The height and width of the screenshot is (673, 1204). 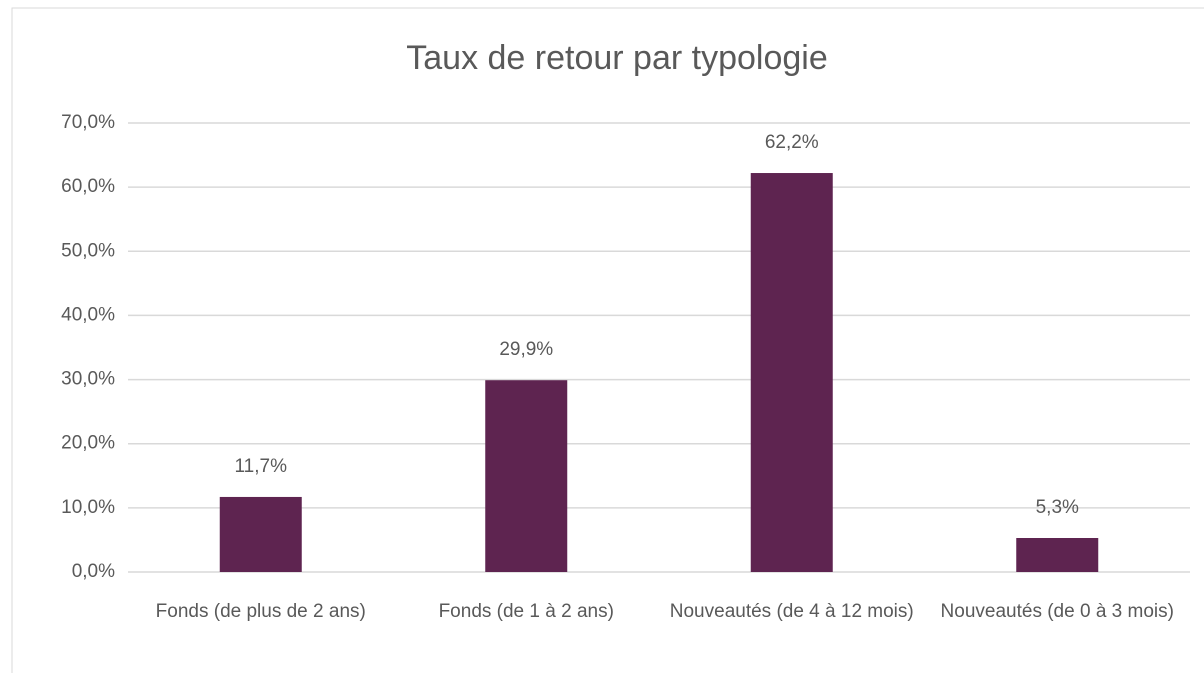 I want to click on y-tick-label: 20,0%, so click(x=88, y=443).